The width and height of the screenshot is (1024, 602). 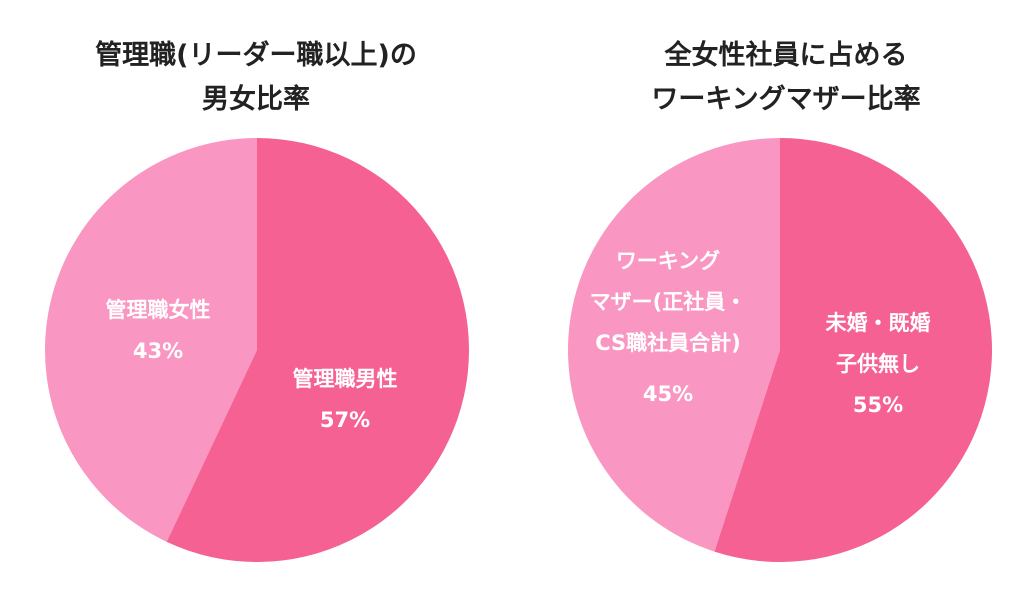 What do you see at coordinates (256, 55) in the screenshot?
I see `chart-1-title-line-1: 管理職(リーダー職以上)の` at bounding box center [256, 55].